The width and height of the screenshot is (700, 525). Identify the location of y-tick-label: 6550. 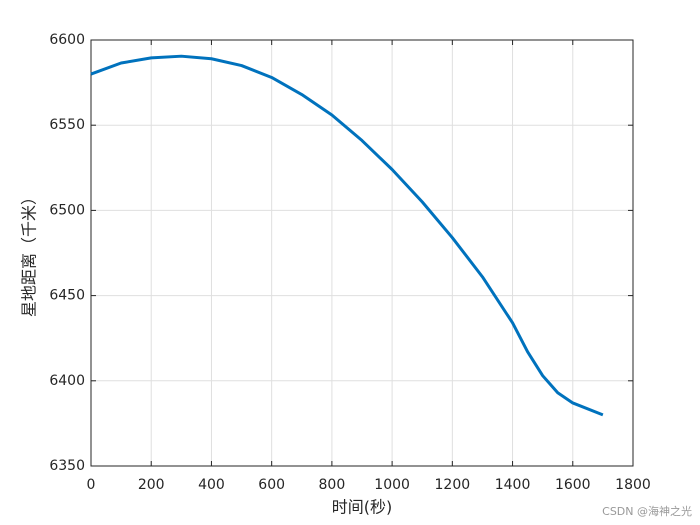
(67, 125).